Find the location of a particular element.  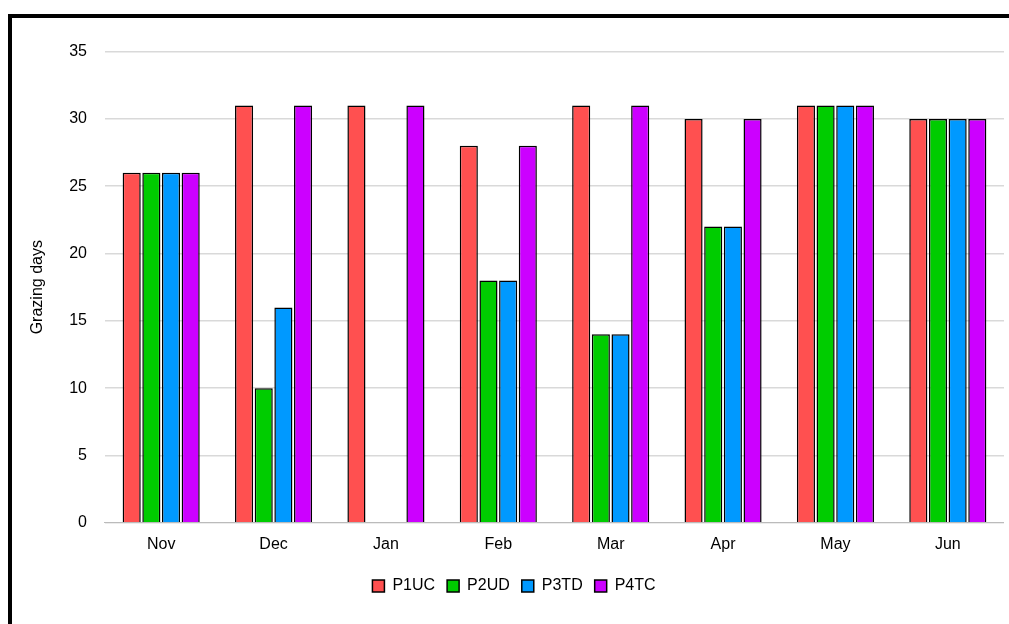

legend-label: P3TD is located at coordinates (562, 585).